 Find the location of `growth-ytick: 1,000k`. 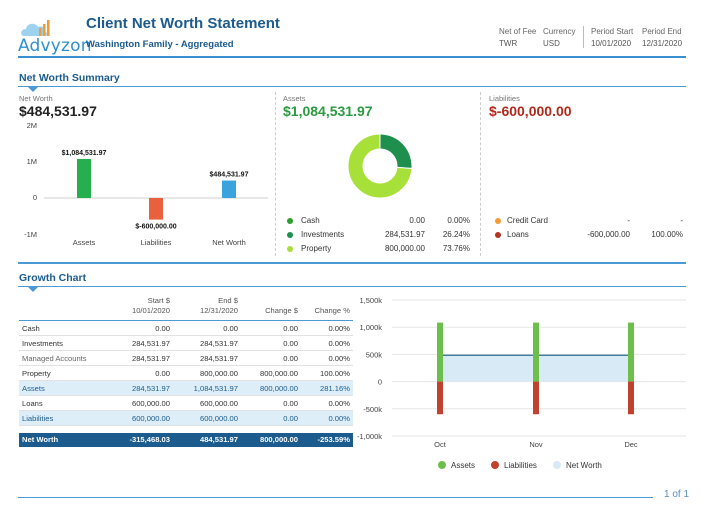

growth-ytick: 1,000k is located at coordinates (370, 327).